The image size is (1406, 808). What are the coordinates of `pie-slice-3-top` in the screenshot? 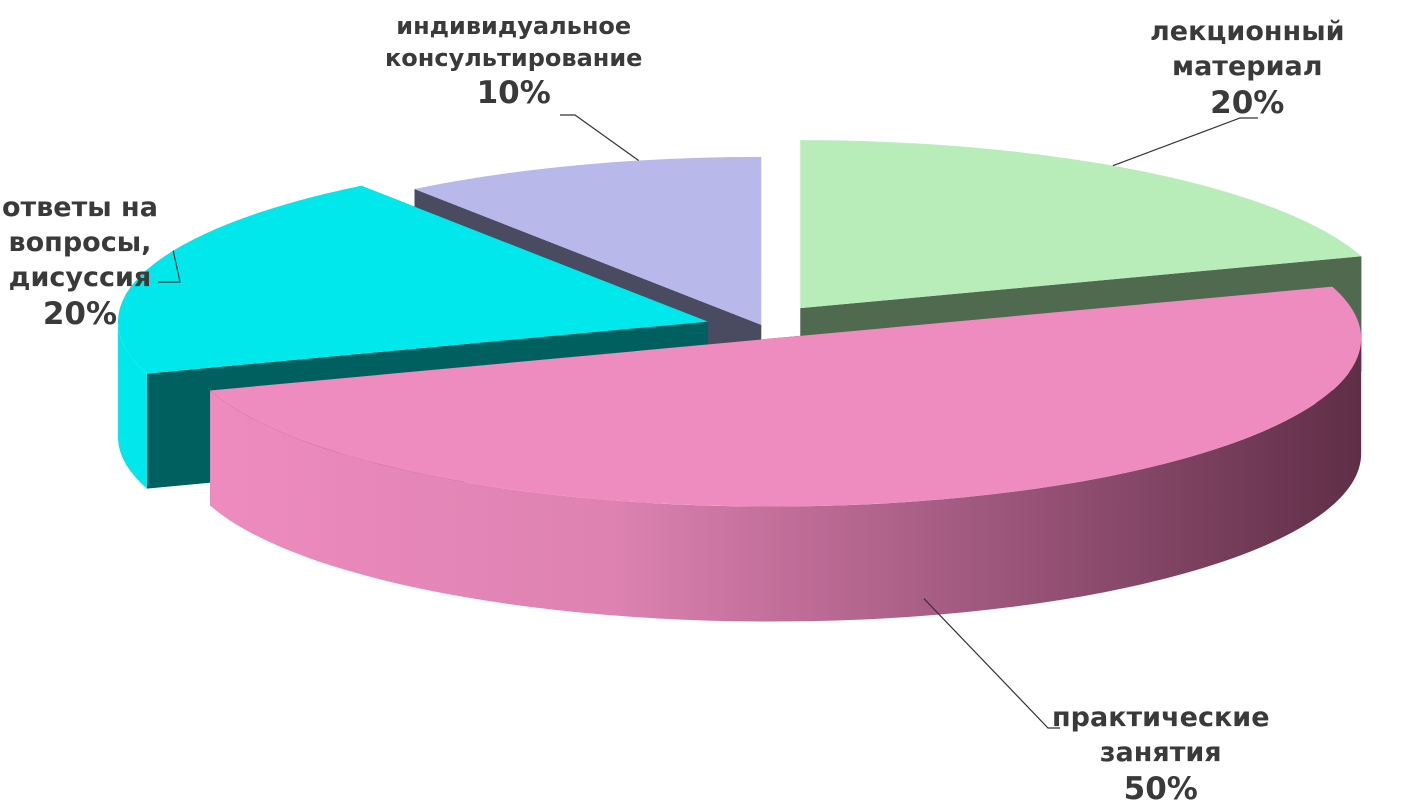 It's located at (588, 240).